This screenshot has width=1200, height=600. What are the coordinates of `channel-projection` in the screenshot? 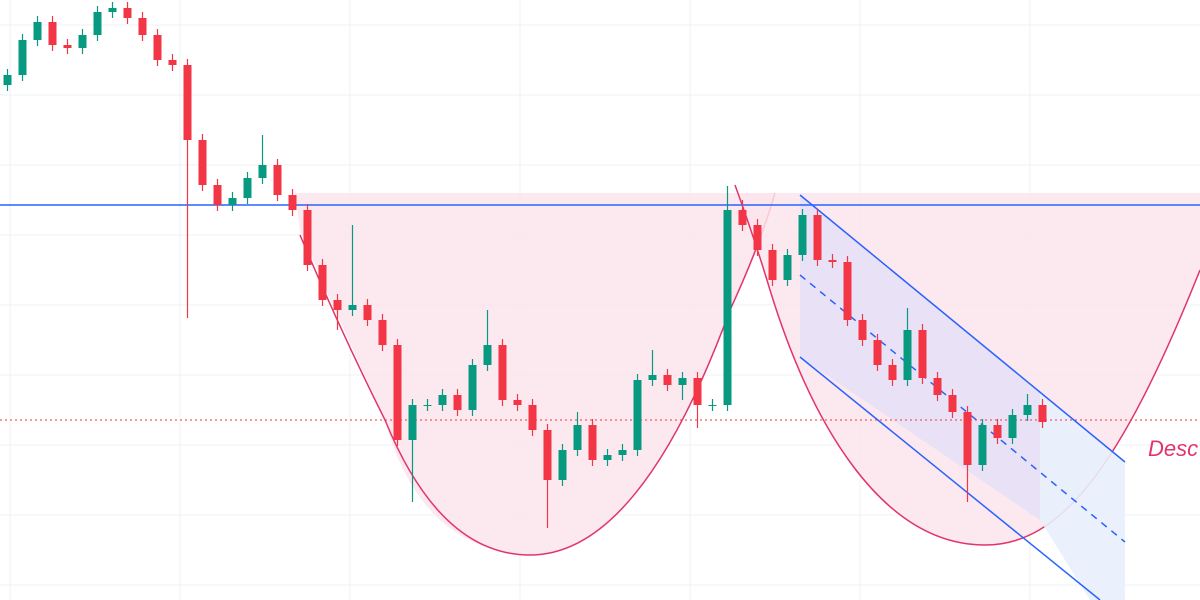 It's located at (1082, 496).